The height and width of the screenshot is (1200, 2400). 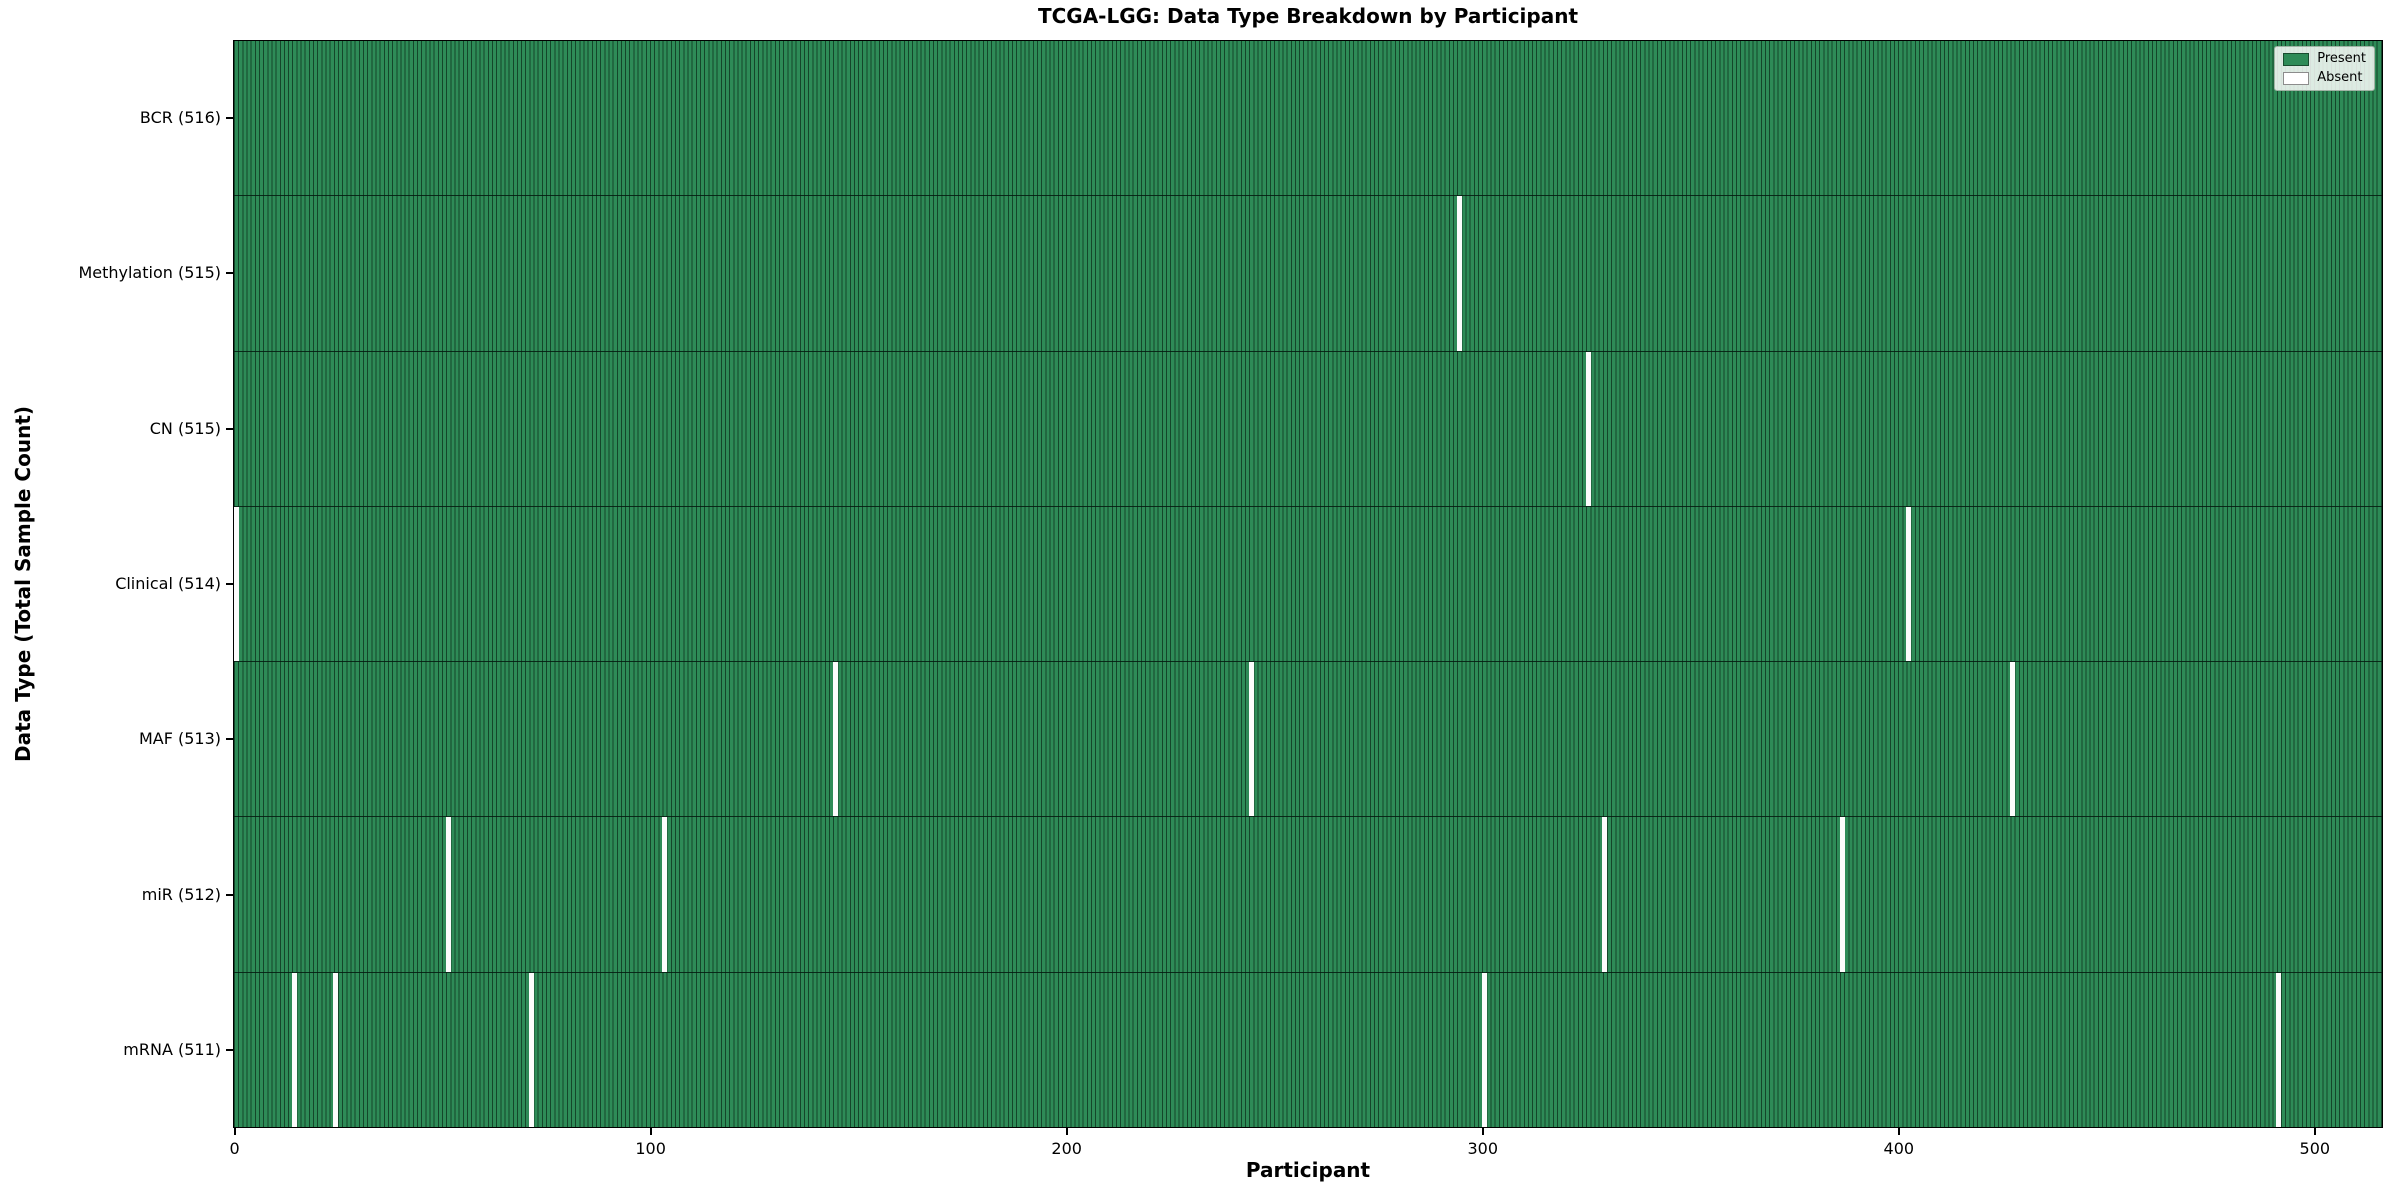 I want to click on heat-row-Methylation, so click(x=1308, y=274).